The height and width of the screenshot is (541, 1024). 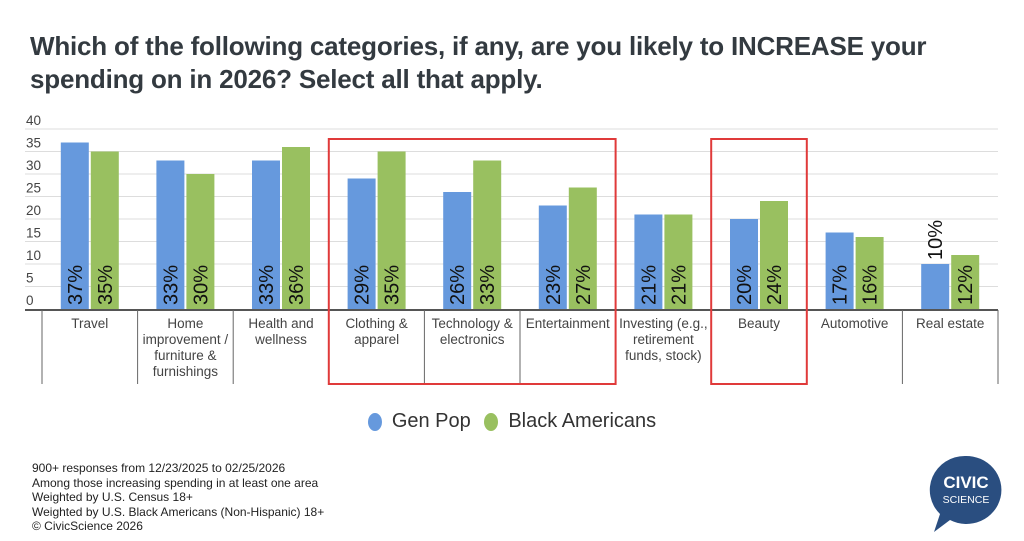 What do you see at coordinates (33, 233) in the screenshot?
I see `y-tick-label-15: 15` at bounding box center [33, 233].